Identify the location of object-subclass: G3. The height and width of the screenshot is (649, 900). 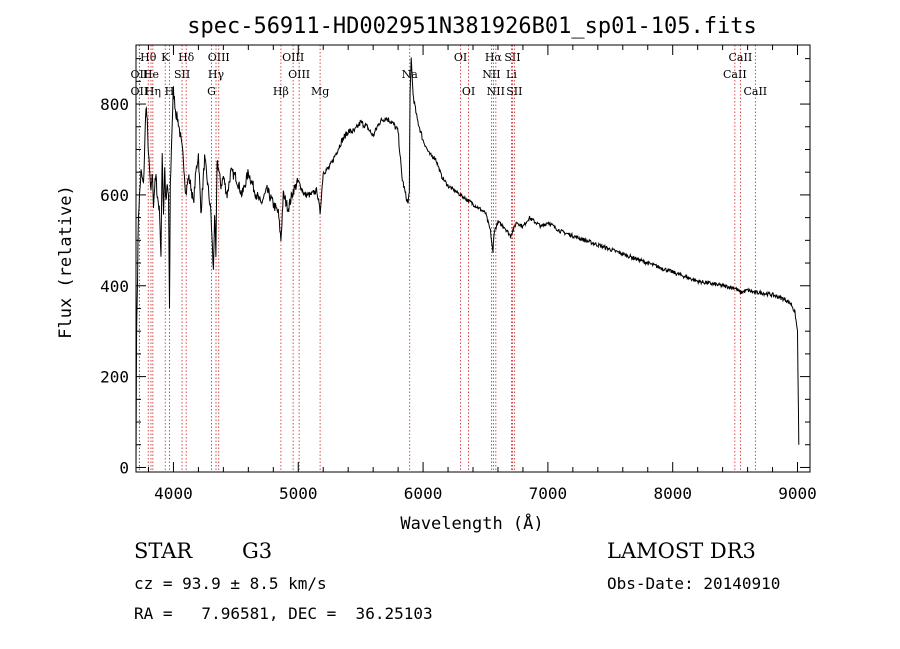
(257, 551).